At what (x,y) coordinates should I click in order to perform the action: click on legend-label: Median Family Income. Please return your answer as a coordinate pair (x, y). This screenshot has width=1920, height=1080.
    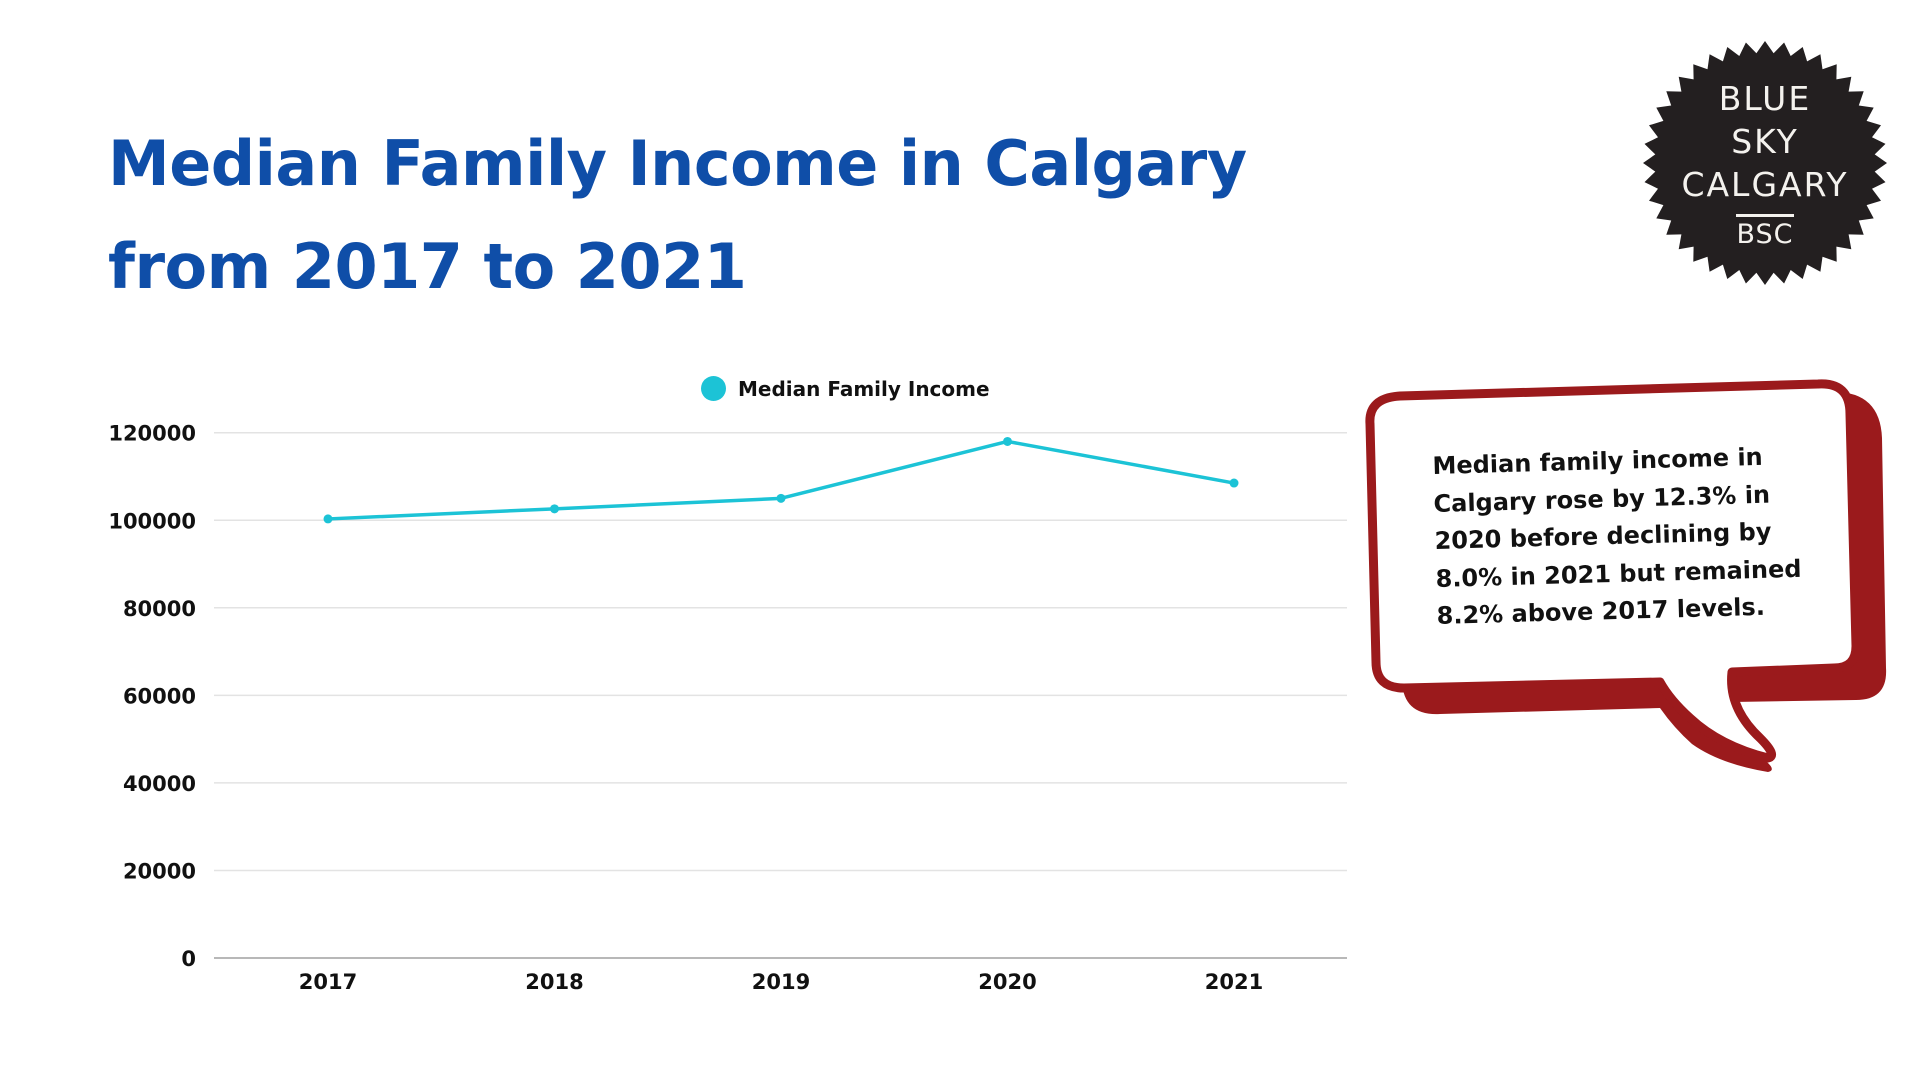
    Looking at the image, I should click on (864, 388).